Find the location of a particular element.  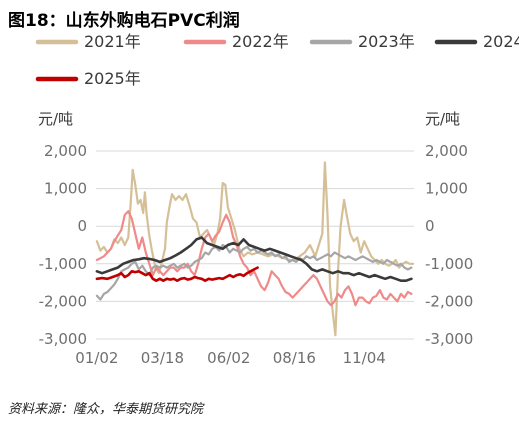

y-tick-label-right: -3,000 is located at coordinates (449, 339).